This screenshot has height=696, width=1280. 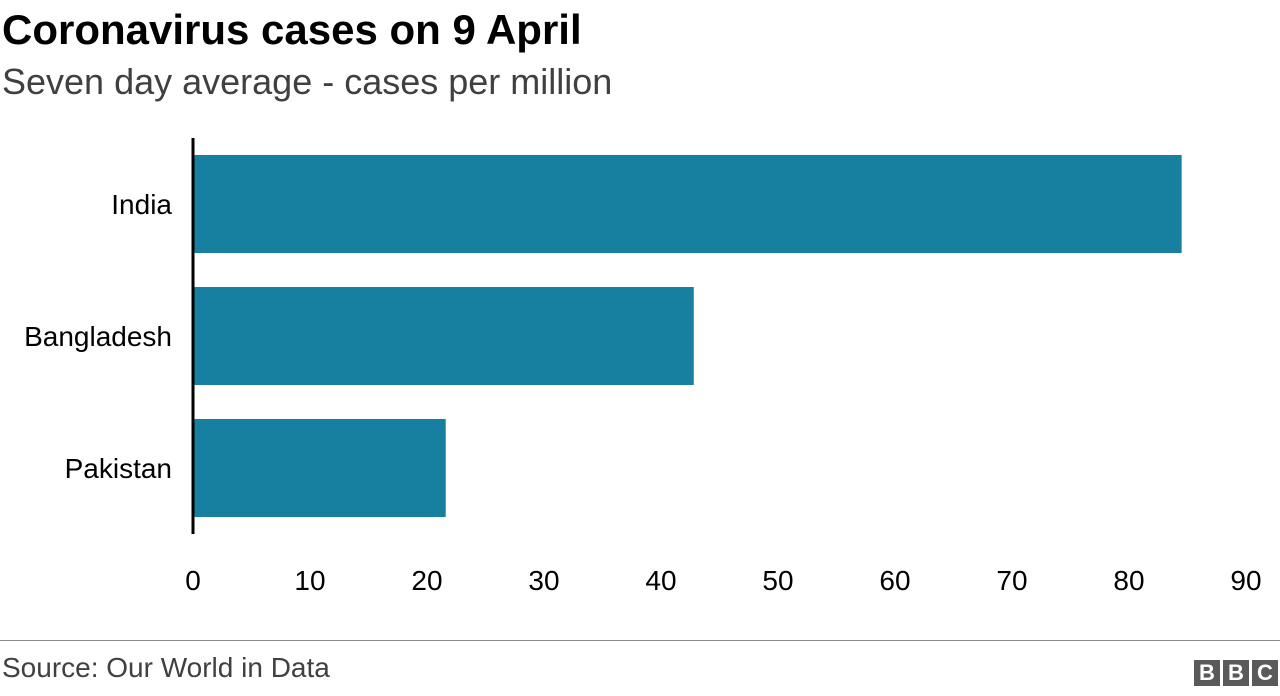 I want to click on footer-divider, so click(x=640, y=640).